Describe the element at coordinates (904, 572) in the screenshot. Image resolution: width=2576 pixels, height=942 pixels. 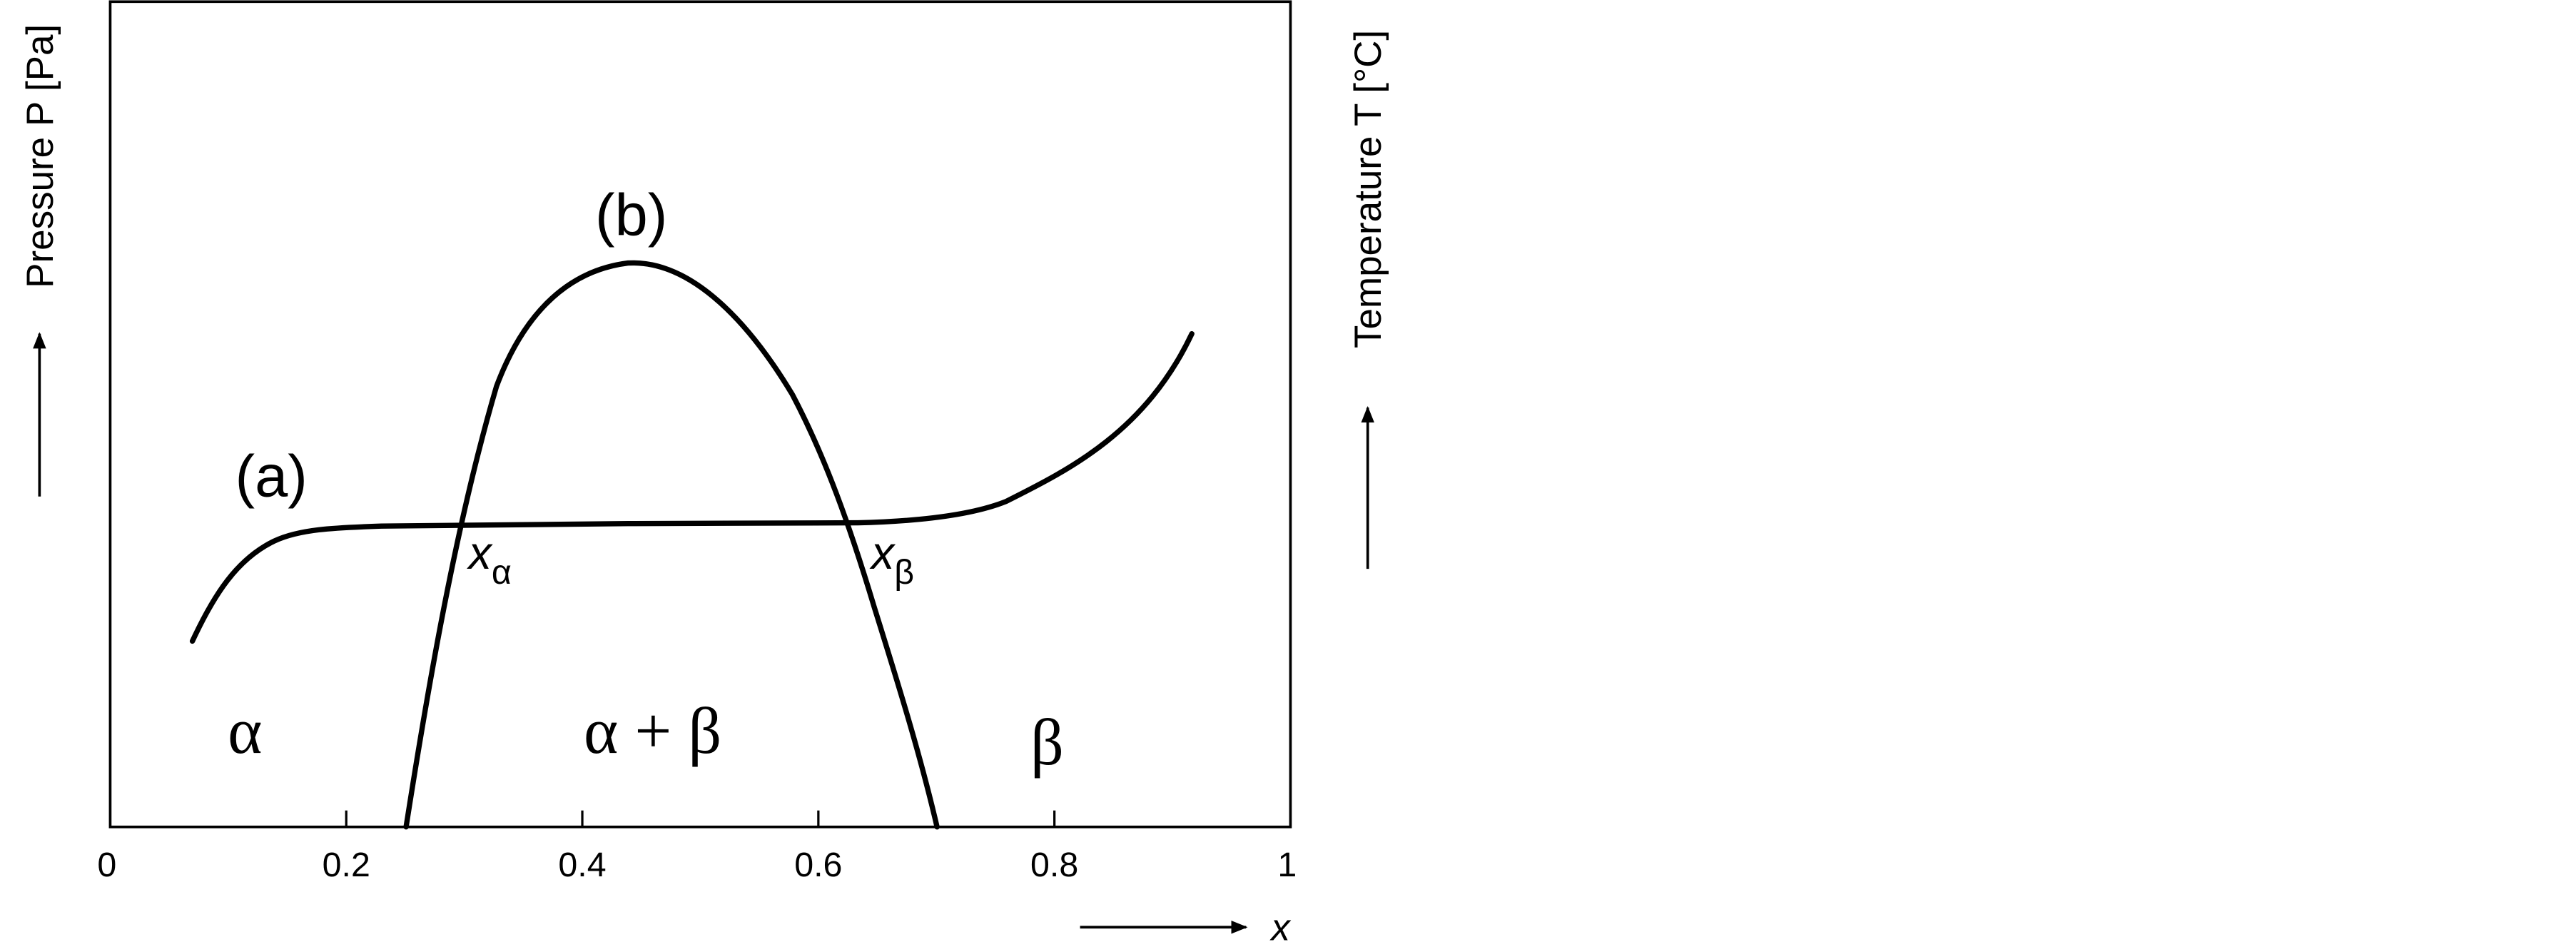
I see `point-subscript: β` at that location.